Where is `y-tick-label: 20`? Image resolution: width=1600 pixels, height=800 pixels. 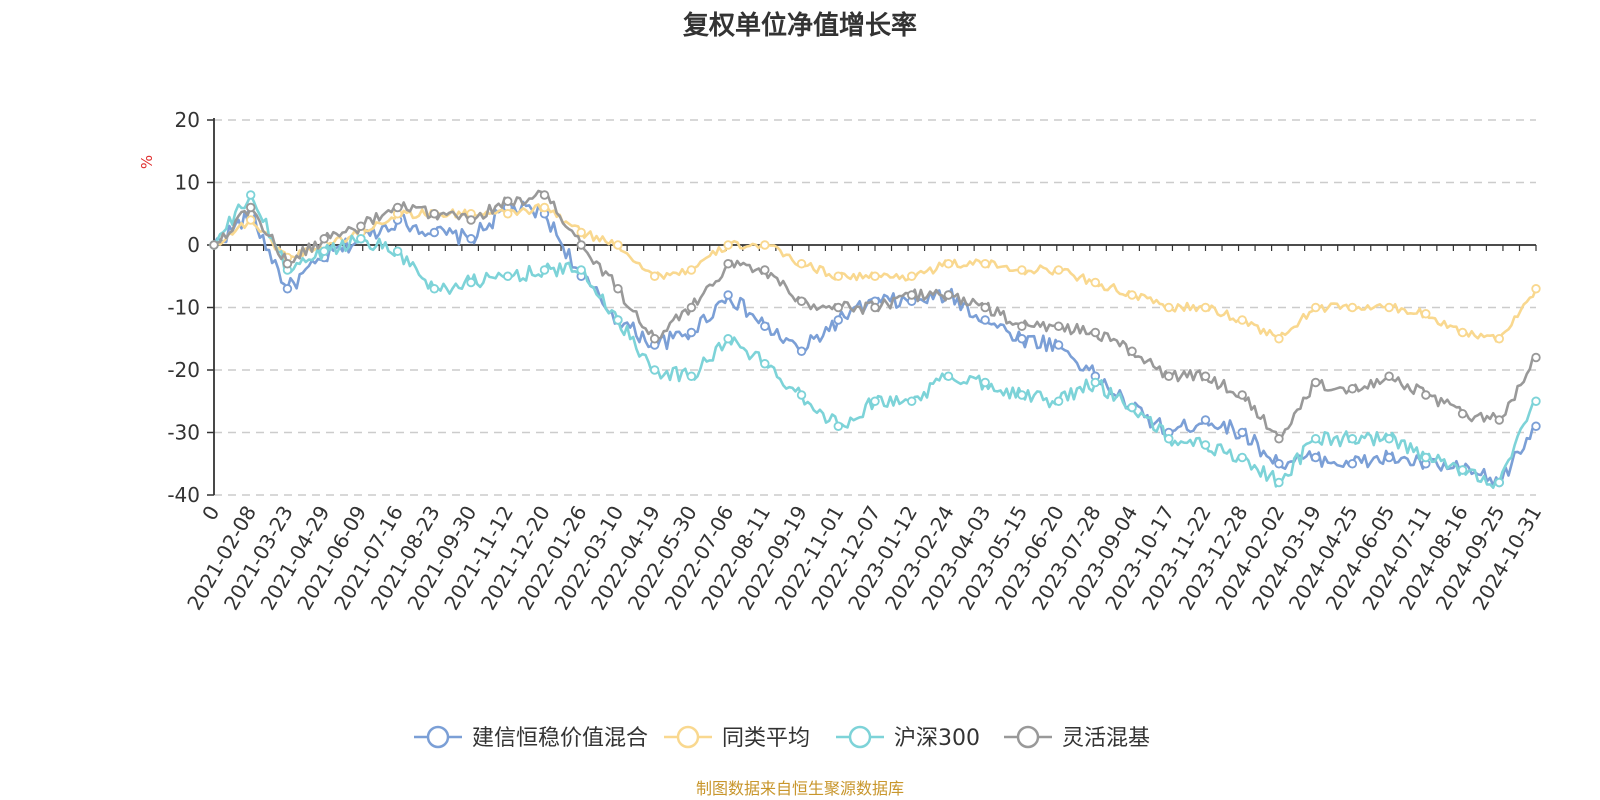
y-tick-label: 20 is located at coordinates (187, 120).